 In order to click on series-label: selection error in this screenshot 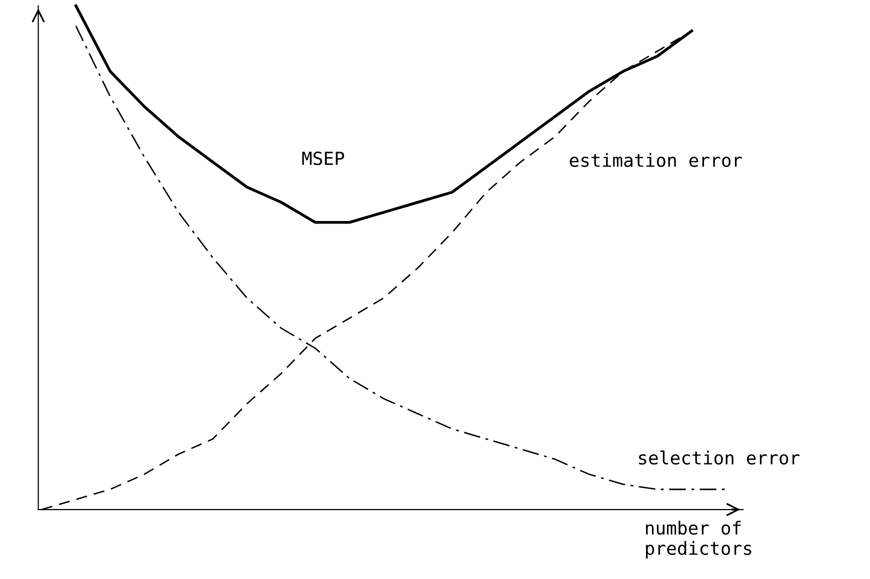, I will do `click(719, 457)`.